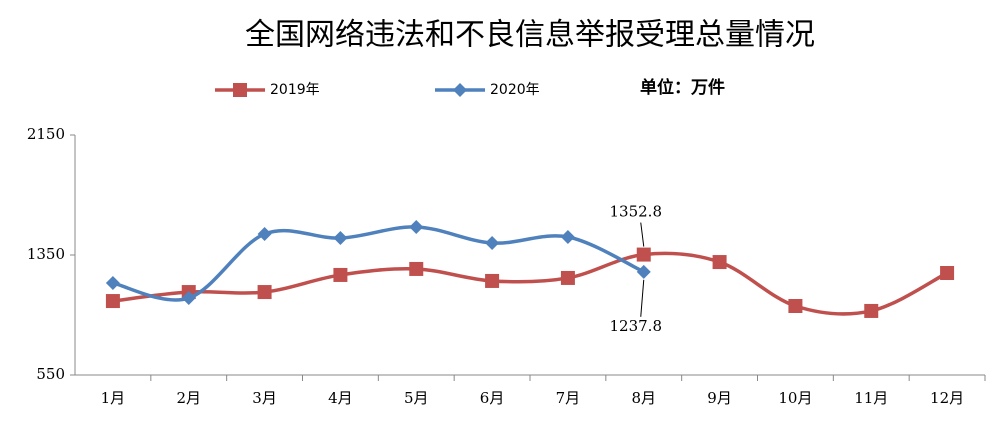  What do you see at coordinates (46, 134) in the screenshot?
I see `y-tick-label: 2150` at bounding box center [46, 134].